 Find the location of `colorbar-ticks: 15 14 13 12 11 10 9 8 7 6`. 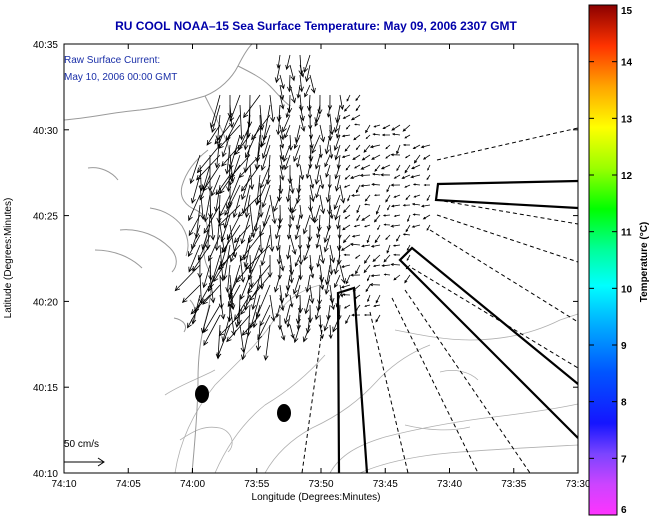

colorbar-ticks: 15 14 13 12 11 10 9 8 7 6 is located at coordinates (611, 260).